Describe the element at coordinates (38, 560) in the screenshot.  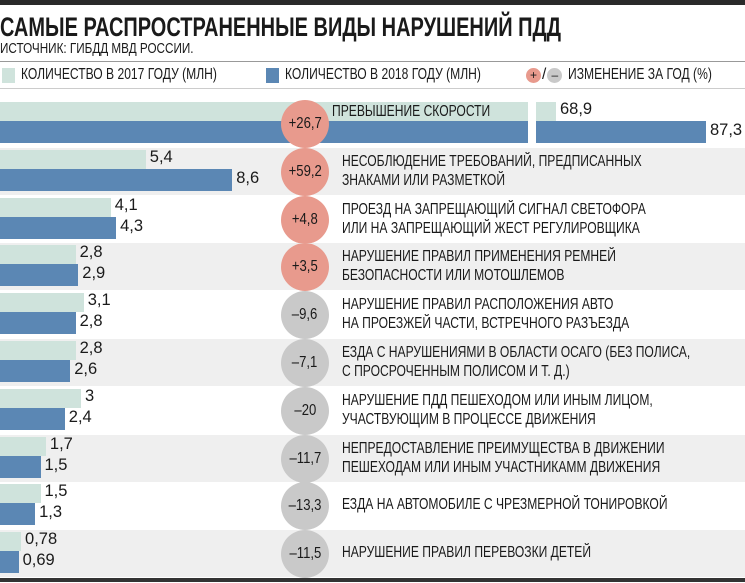
I see `value-2018: 0,69` at that location.